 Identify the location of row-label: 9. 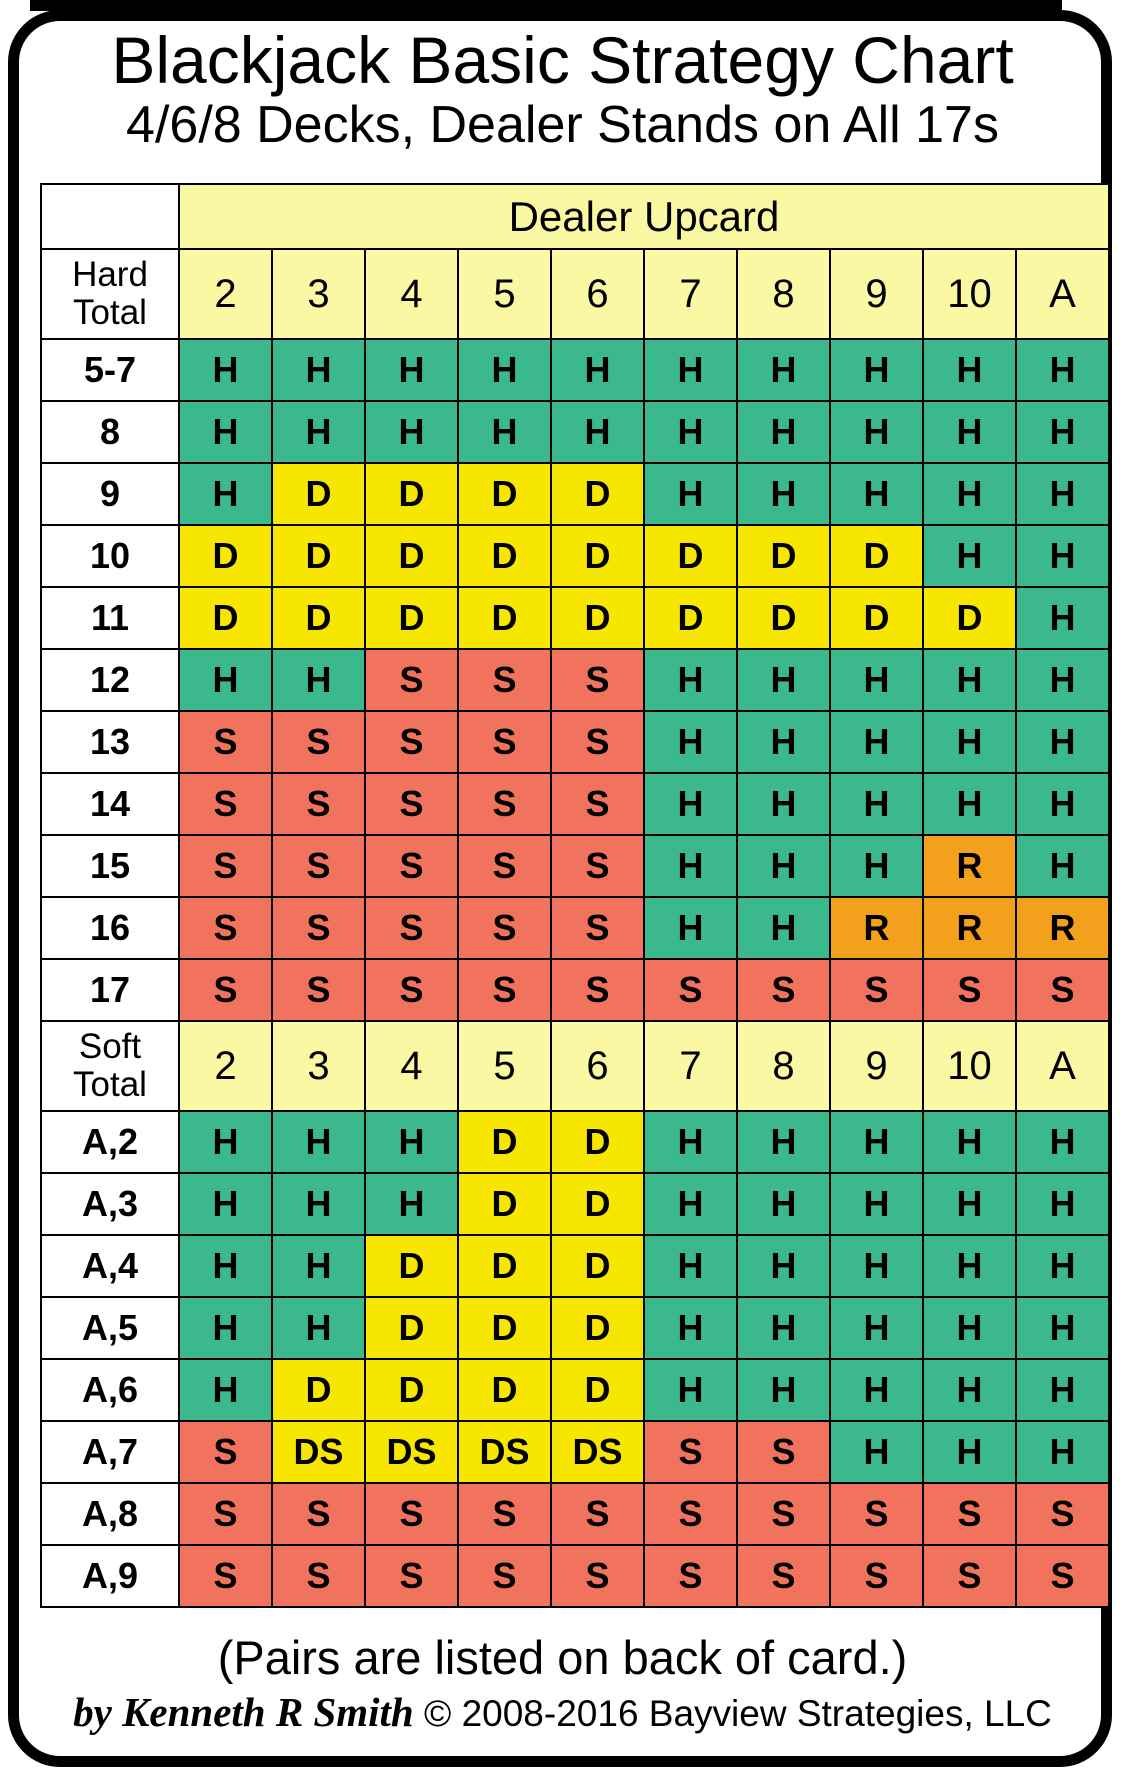
(110, 494).